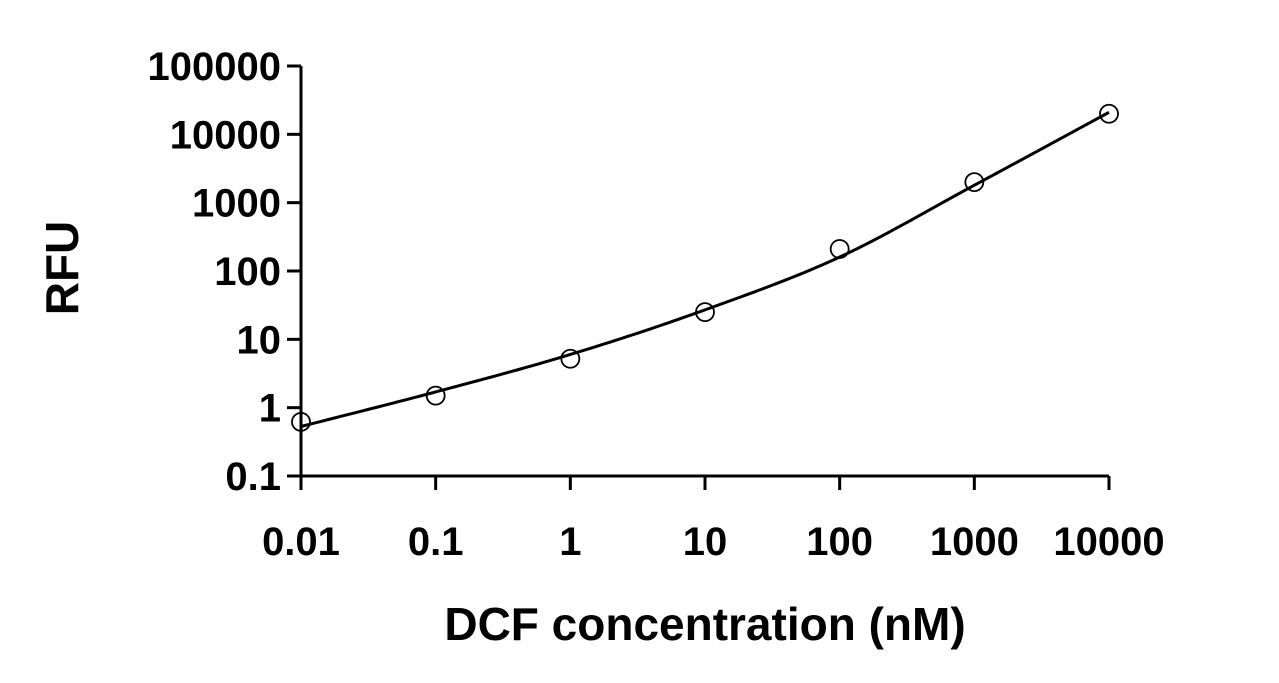 The height and width of the screenshot is (683, 1279). What do you see at coordinates (270, 409) in the screenshot?
I see `y-tick-label: 1` at bounding box center [270, 409].